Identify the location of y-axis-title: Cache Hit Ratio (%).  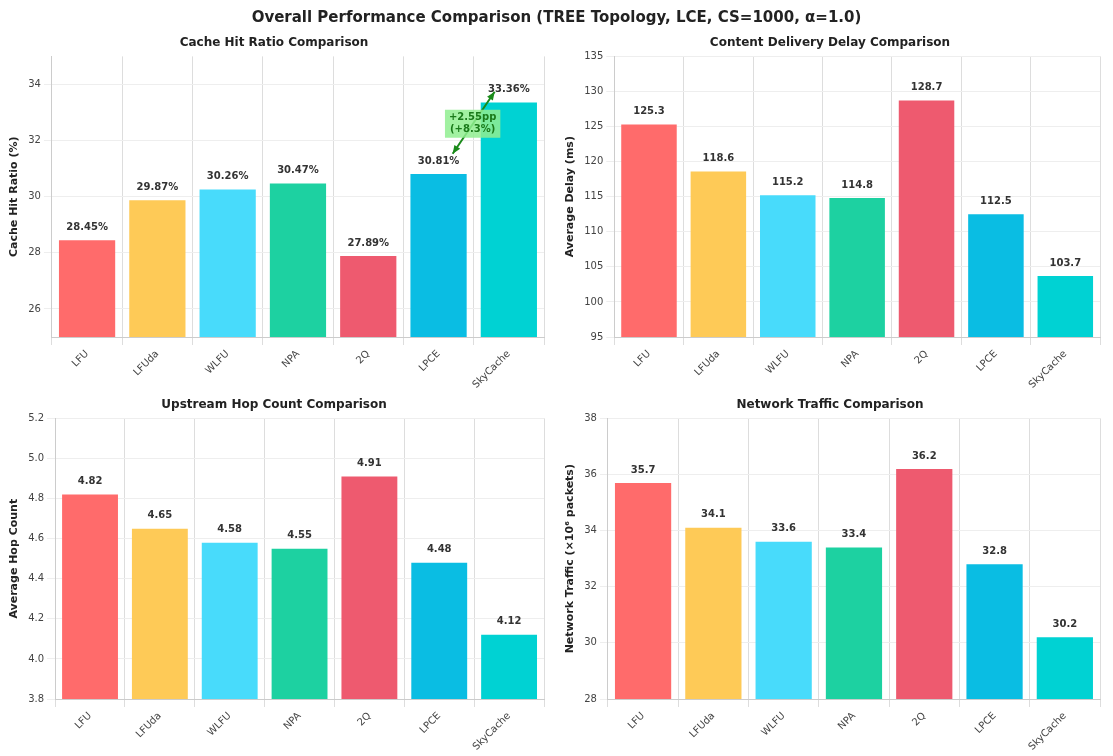
(14, 196).